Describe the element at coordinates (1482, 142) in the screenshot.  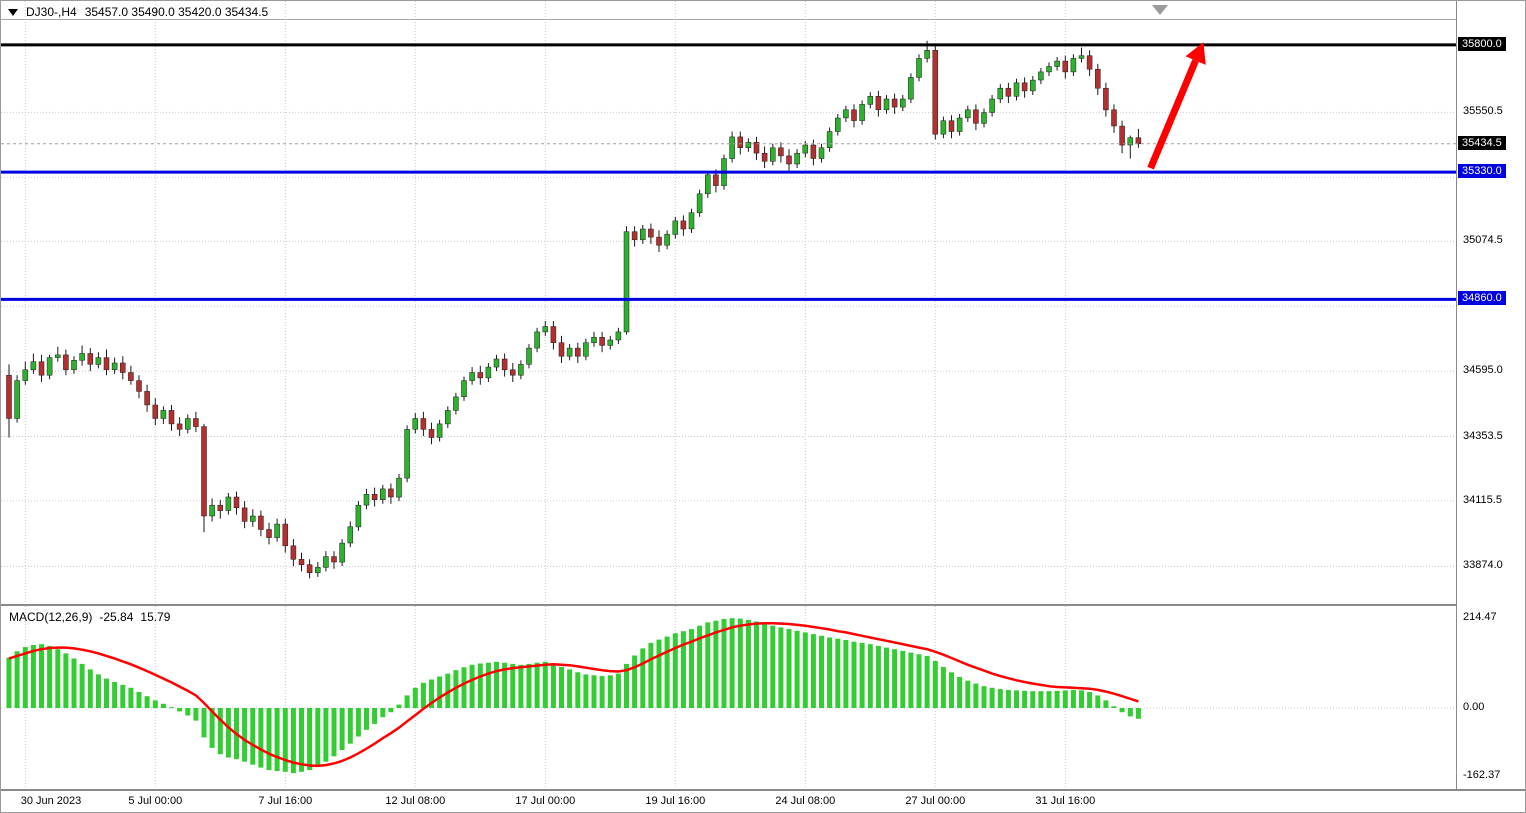
I see `price-tag: 35434.5` at that location.